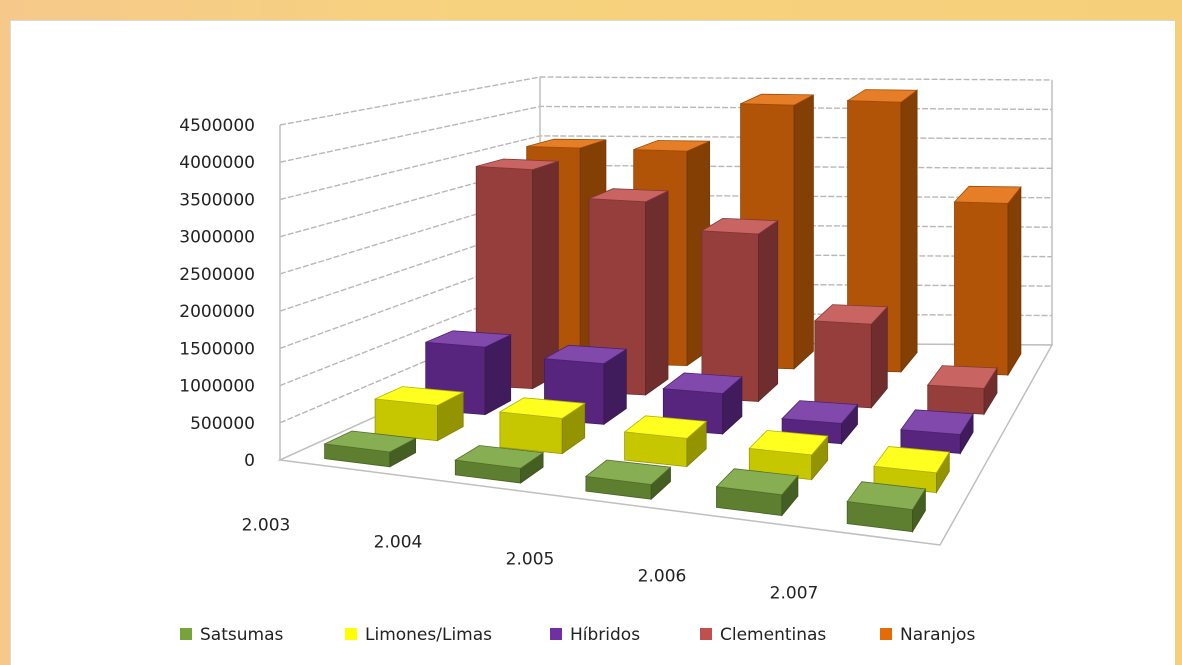 This screenshot has height=665, width=1182. What do you see at coordinates (217, 312) in the screenshot?
I see `y-tick-label: 2000000` at bounding box center [217, 312].